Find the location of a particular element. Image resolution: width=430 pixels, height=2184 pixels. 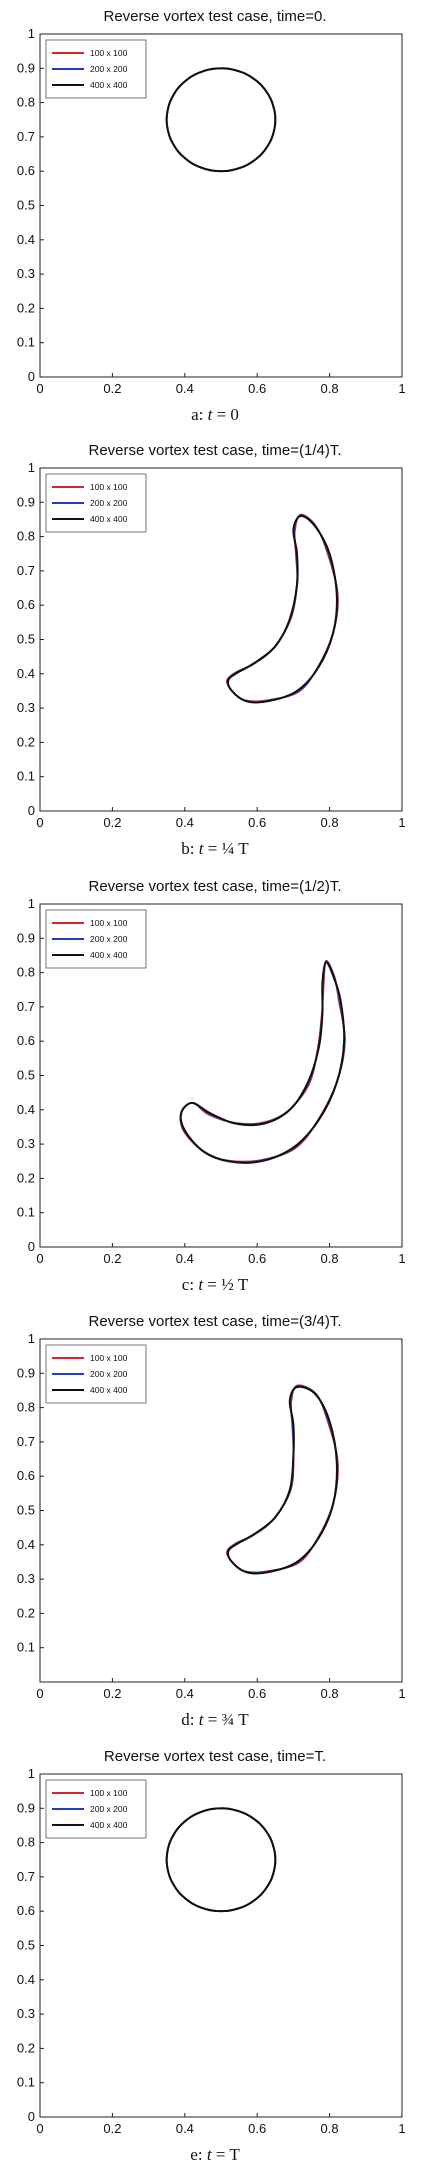

panel-caption: a: t = 0 is located at coordinates (215, 415).